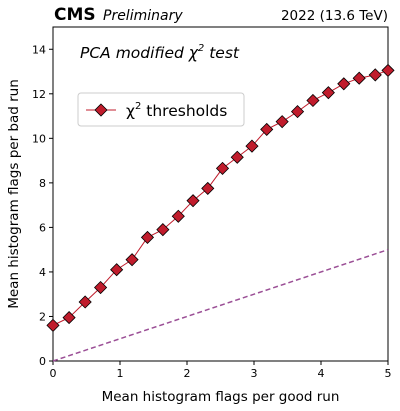 The height and width of the screenshot is (411, 400). I want to click on experiment-label: CMS, so click(75, 15).